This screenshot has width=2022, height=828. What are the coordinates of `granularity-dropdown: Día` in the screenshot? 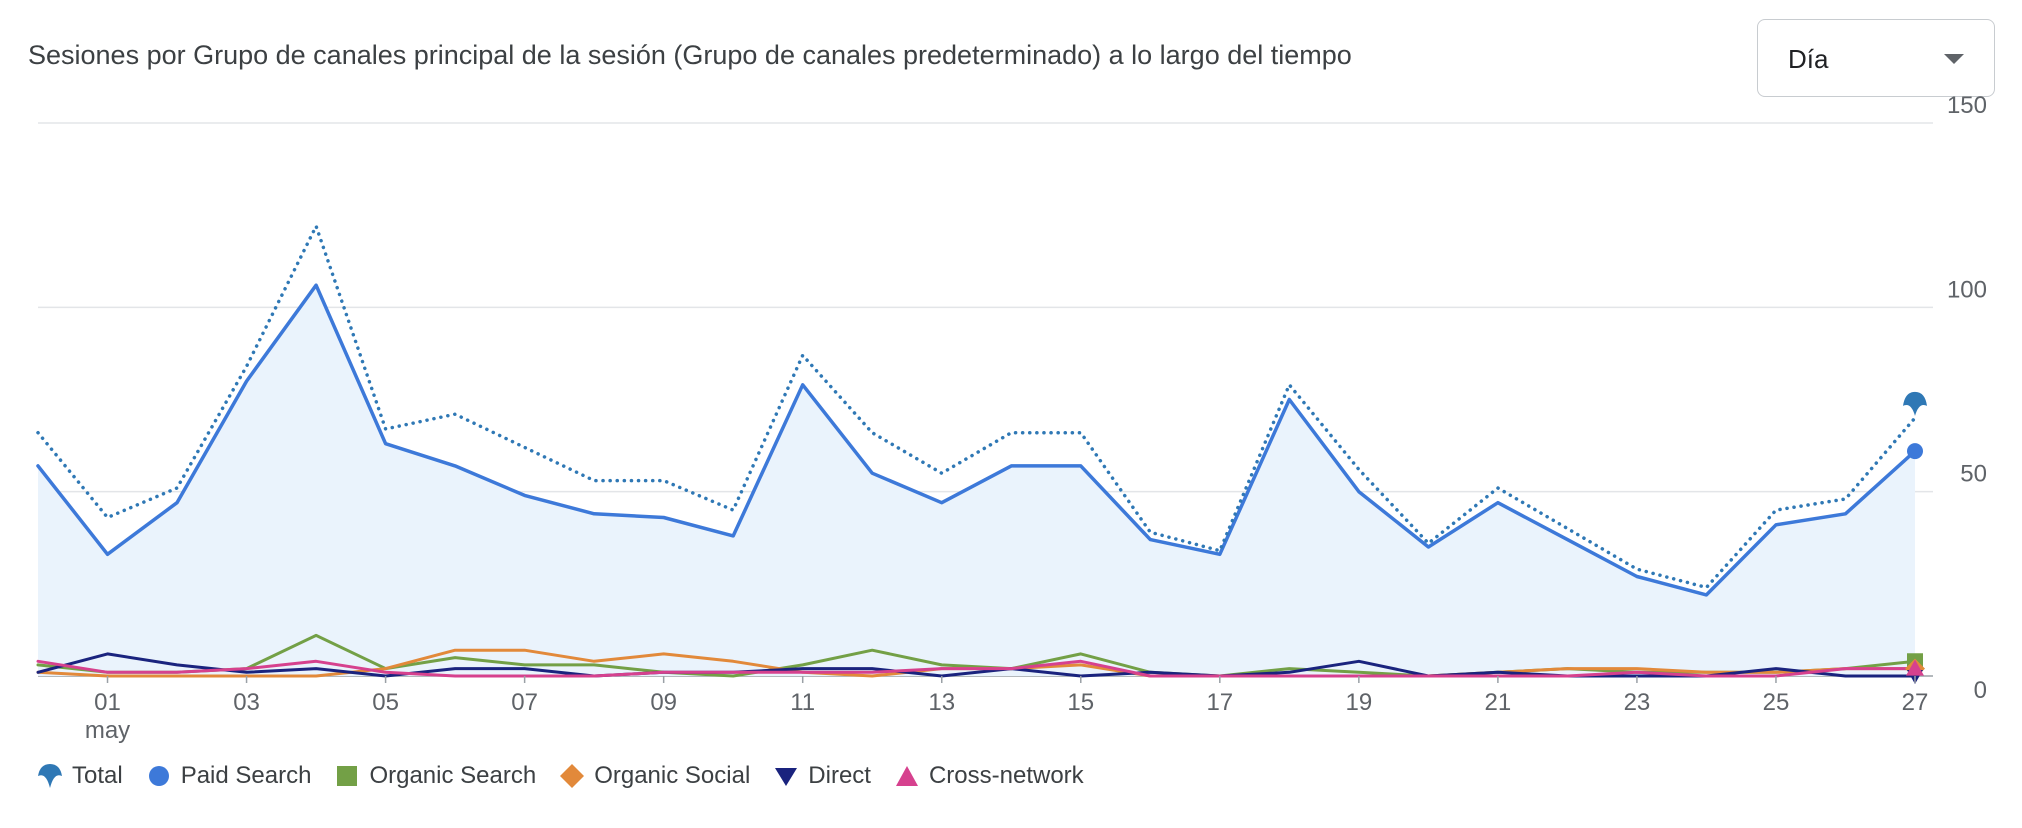 It's located at (1876, 58).